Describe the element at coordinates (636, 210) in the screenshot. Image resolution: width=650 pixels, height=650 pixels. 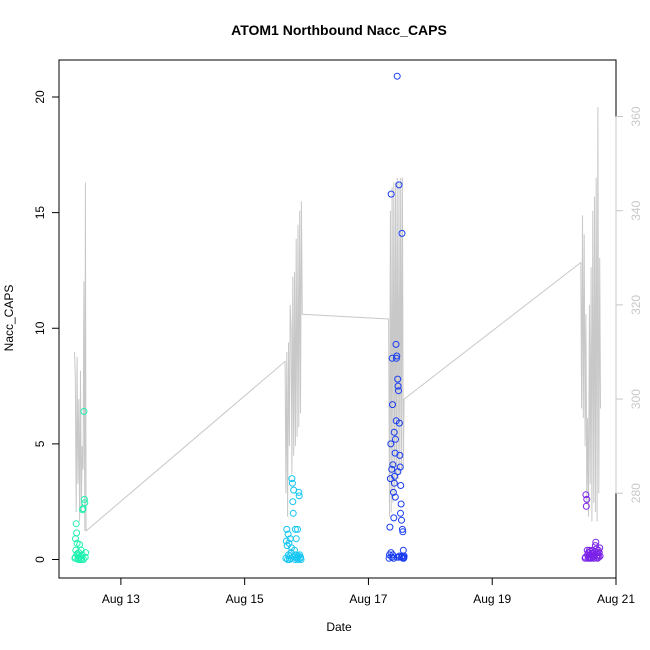
I see `y2-tick-label: 340` at that location.